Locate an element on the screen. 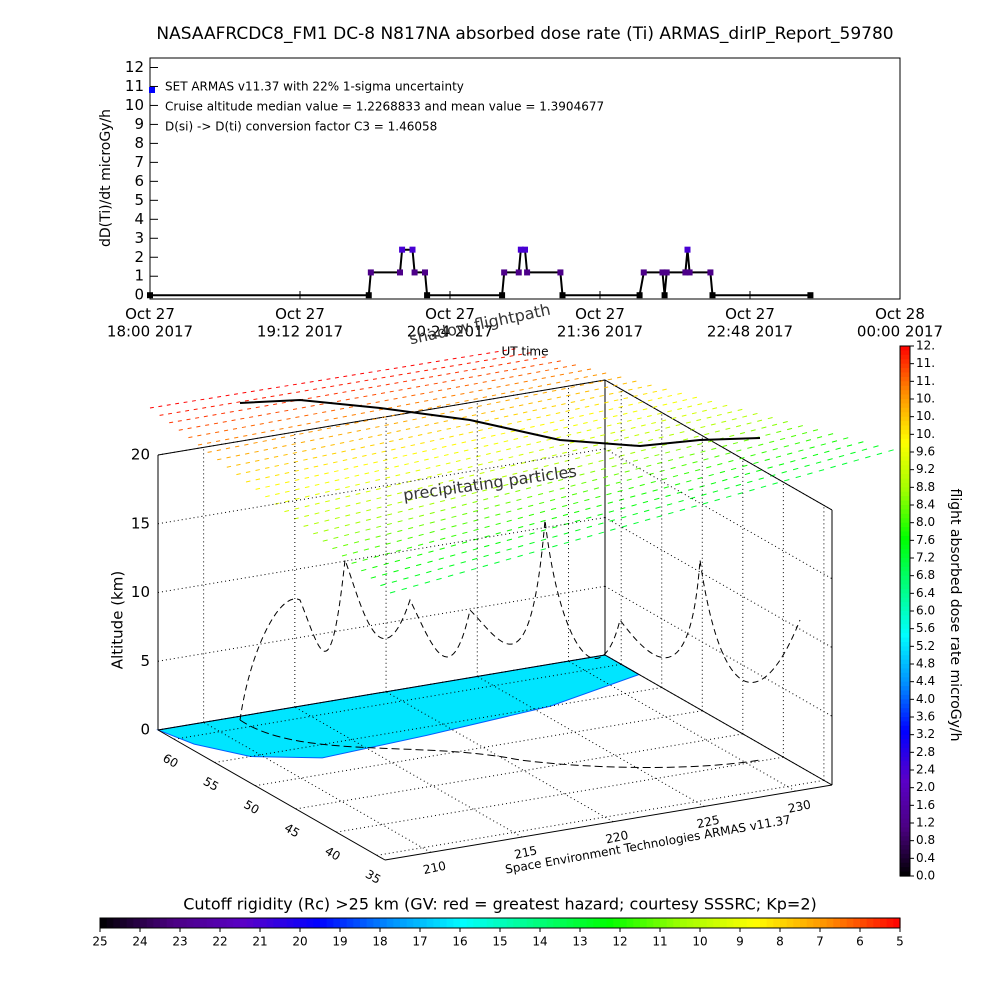  colorbar-label: flight absorbed dose rate microGy/h is located at coordinates (955, 615).